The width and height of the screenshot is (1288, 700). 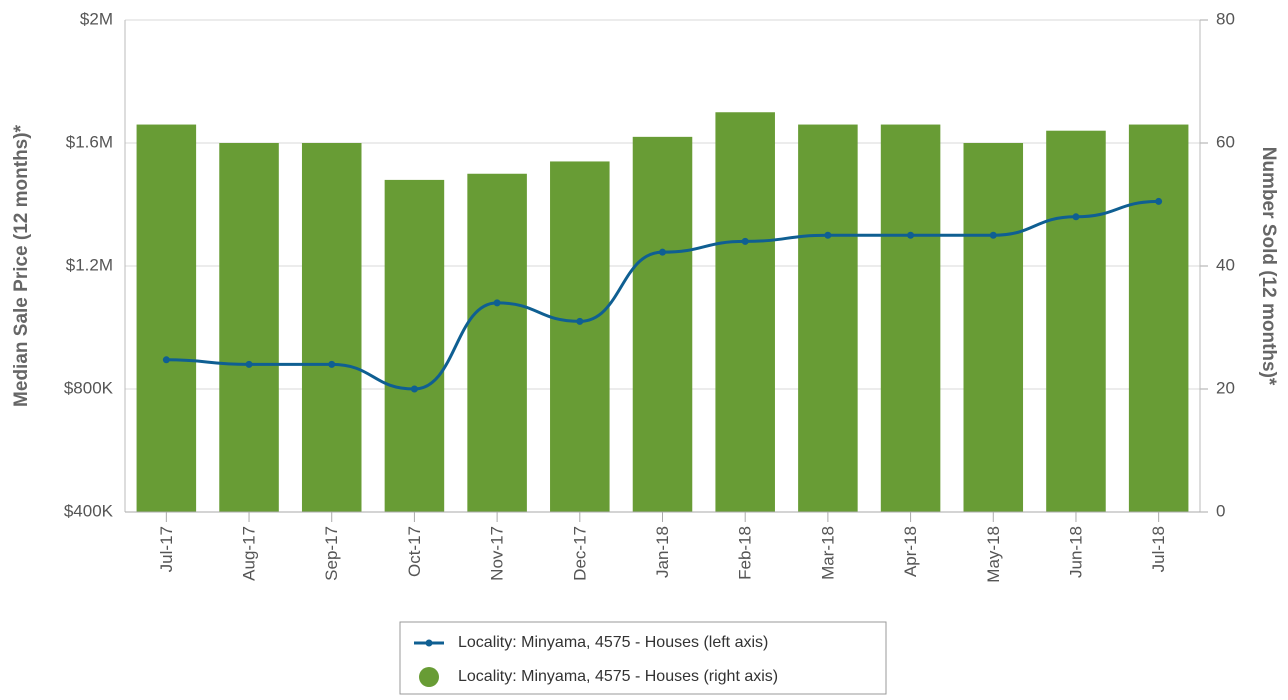 I want to click on y2-tick-label: 60, so click(x=1225, y=141).